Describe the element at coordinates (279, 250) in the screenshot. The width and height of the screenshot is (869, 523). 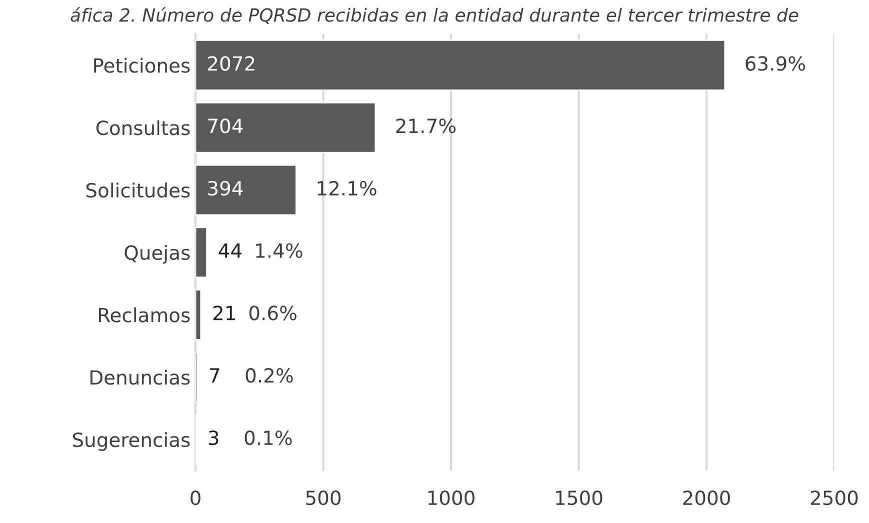
I see `annotation: 1.4%` at that location.